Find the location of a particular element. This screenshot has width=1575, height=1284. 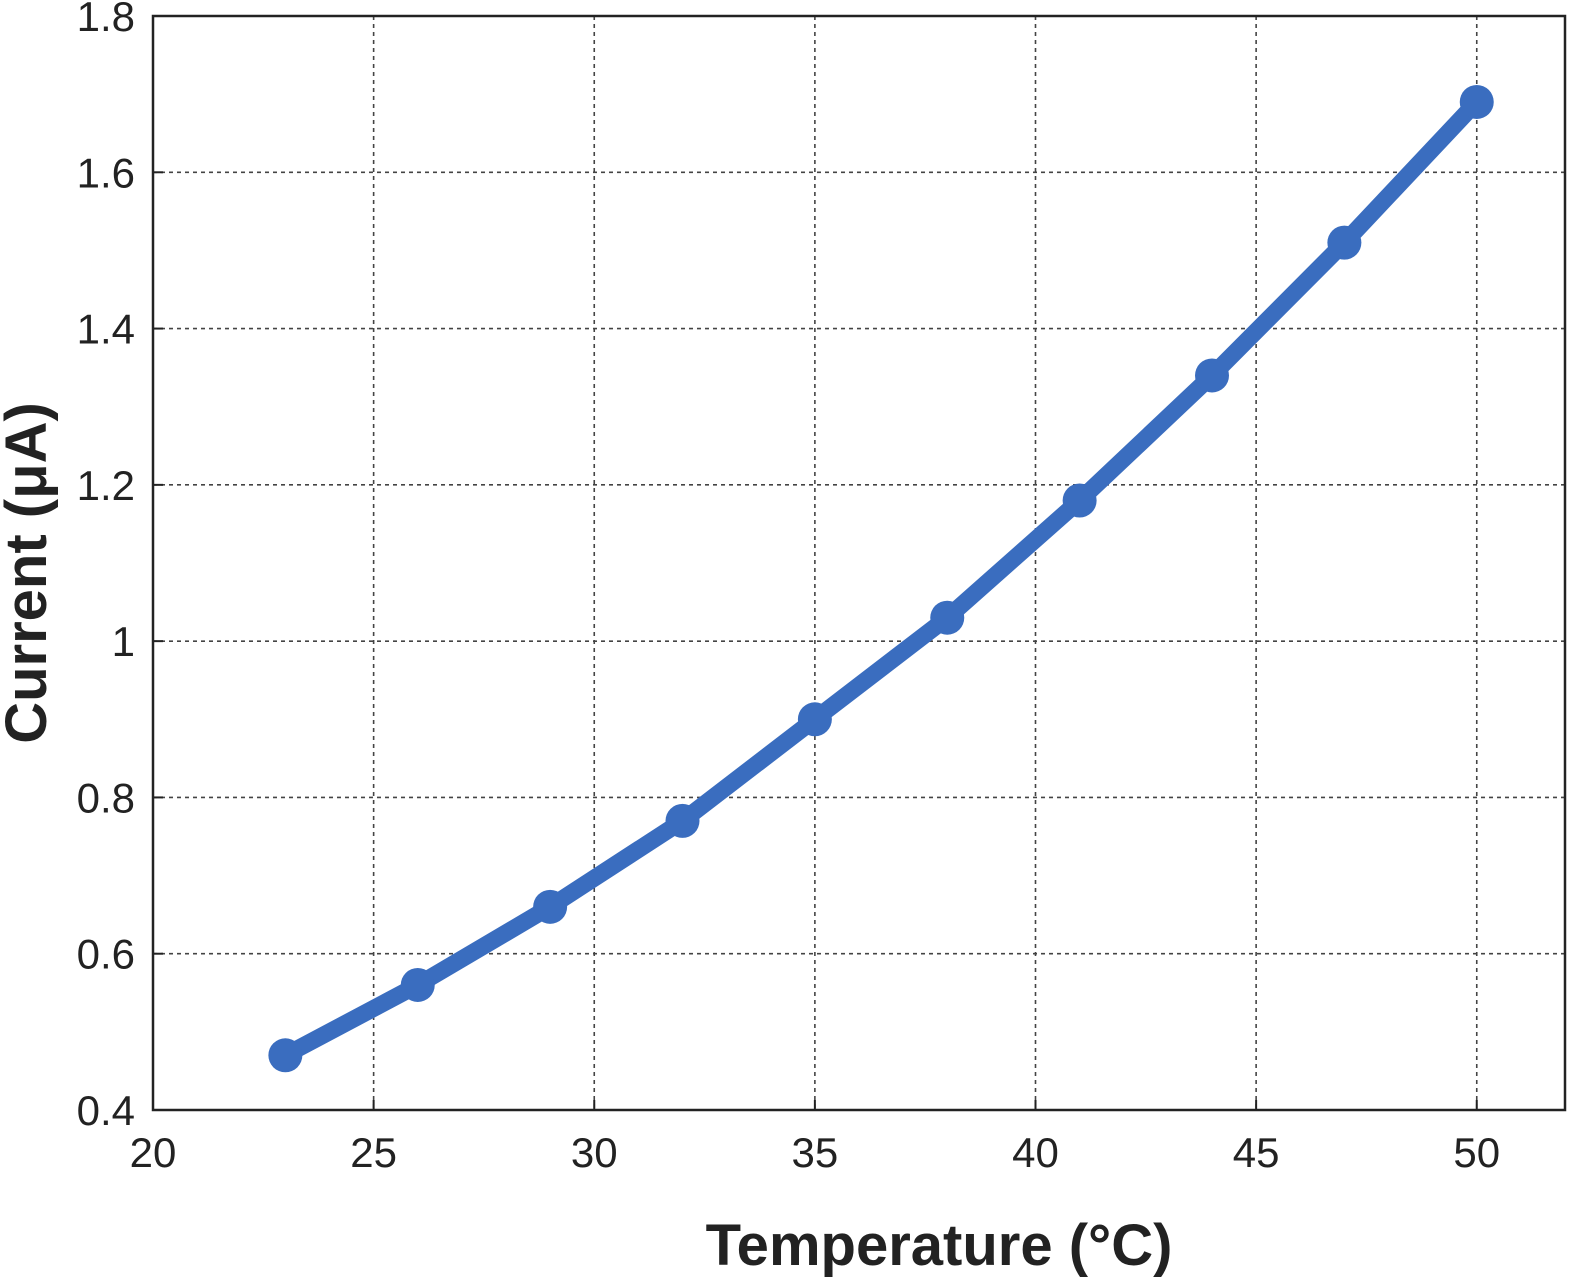

y-tick-label: 1.6 is located at coordinates (106, 172).